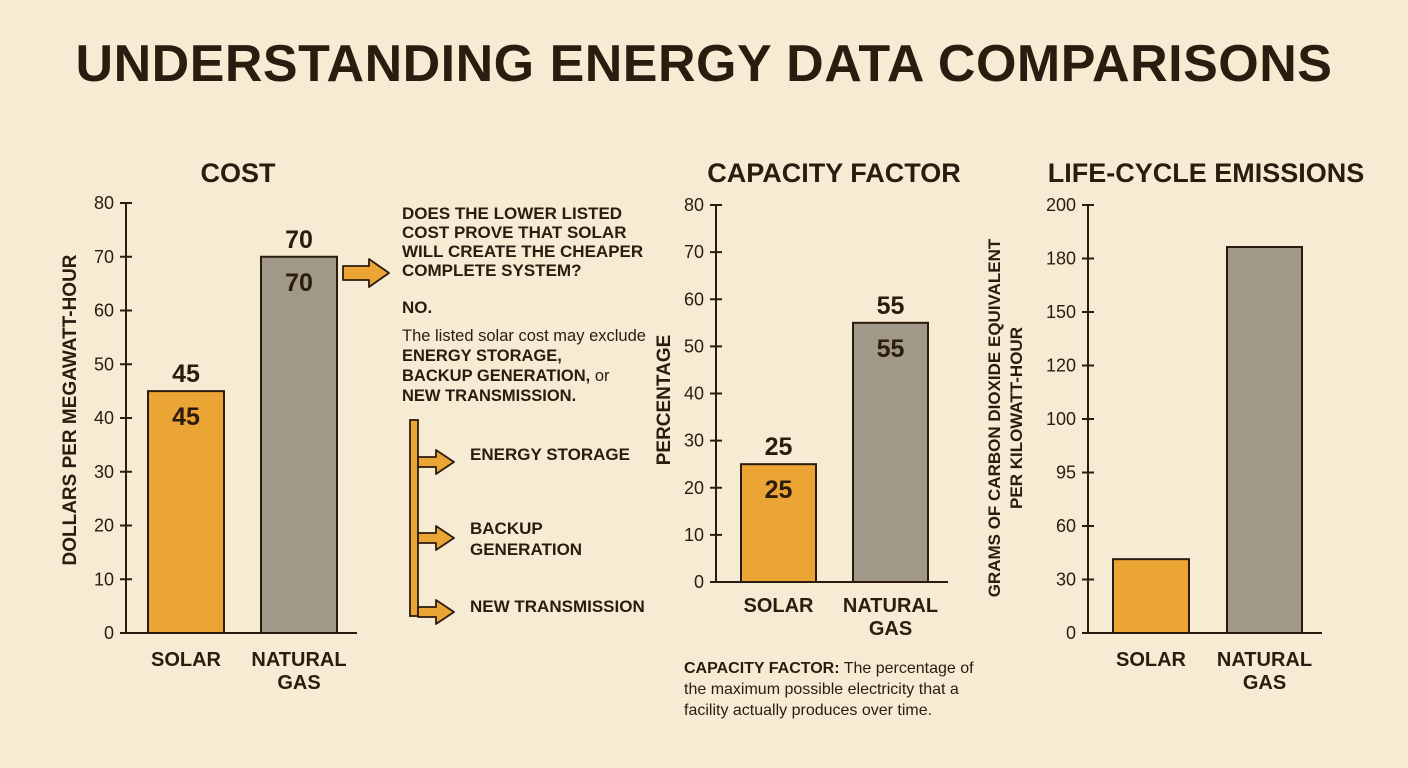 Image resolution: width=1408 pixels, height=768 pixels. I want to click on capacity-factor-y-axis-label: PERCENTAGE, so click(664, 400).